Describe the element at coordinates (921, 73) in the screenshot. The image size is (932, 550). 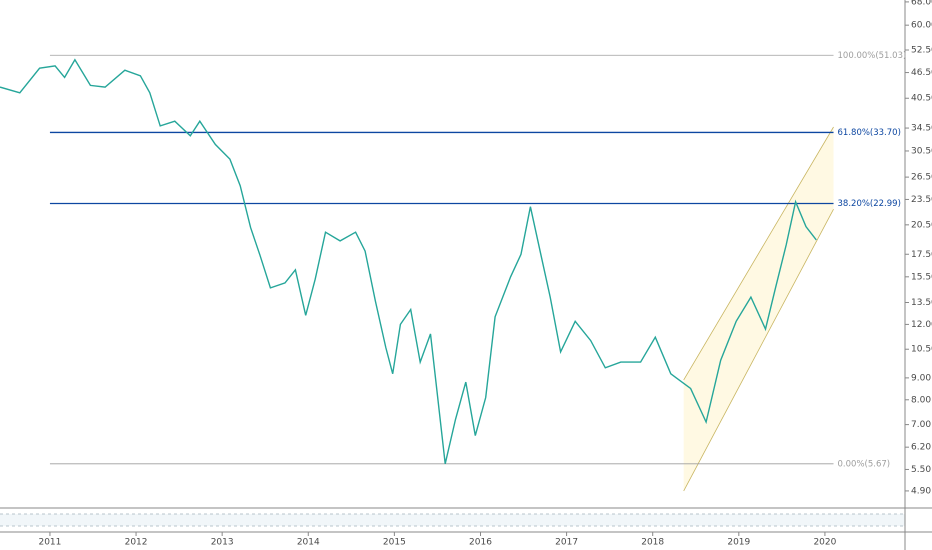
I see `y-tick-label: 46.50` at that location.